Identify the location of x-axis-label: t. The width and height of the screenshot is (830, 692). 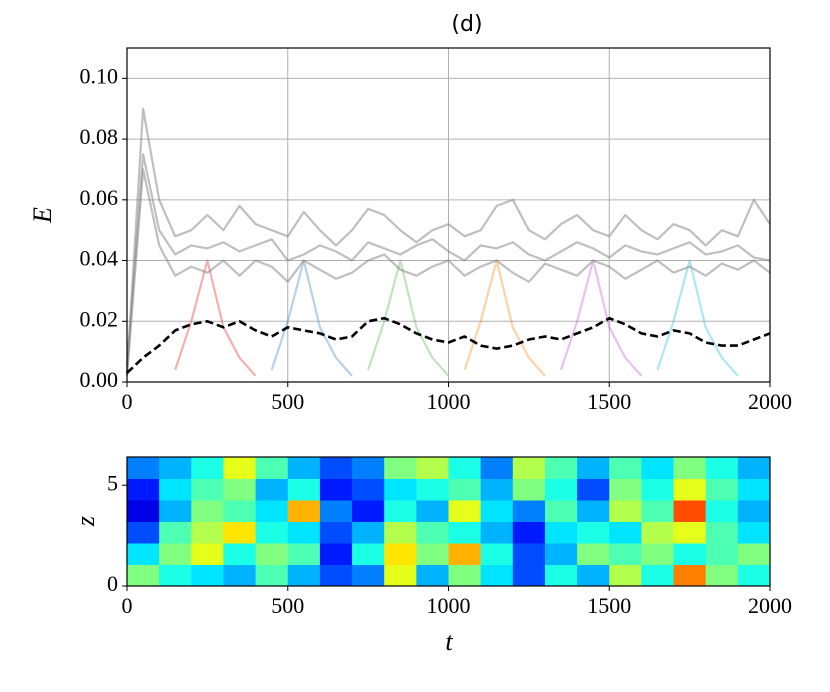
(449, 641).